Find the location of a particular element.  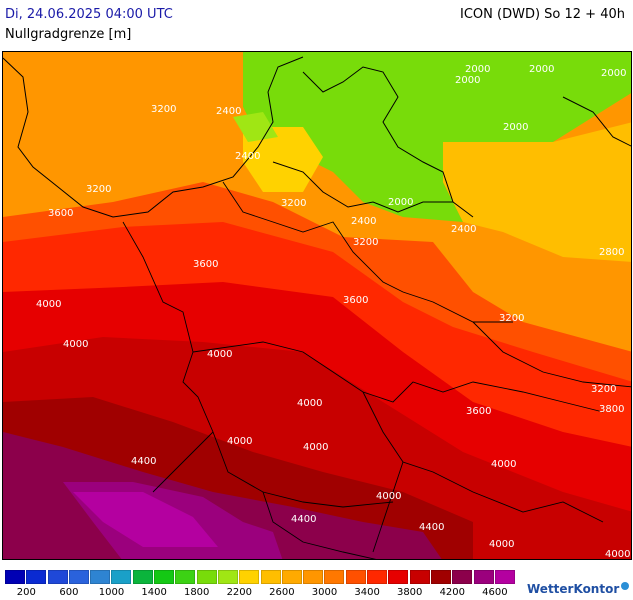

model-run-label: ICON (DWD) So 12 + 40h is located at coordinates (542, 14).